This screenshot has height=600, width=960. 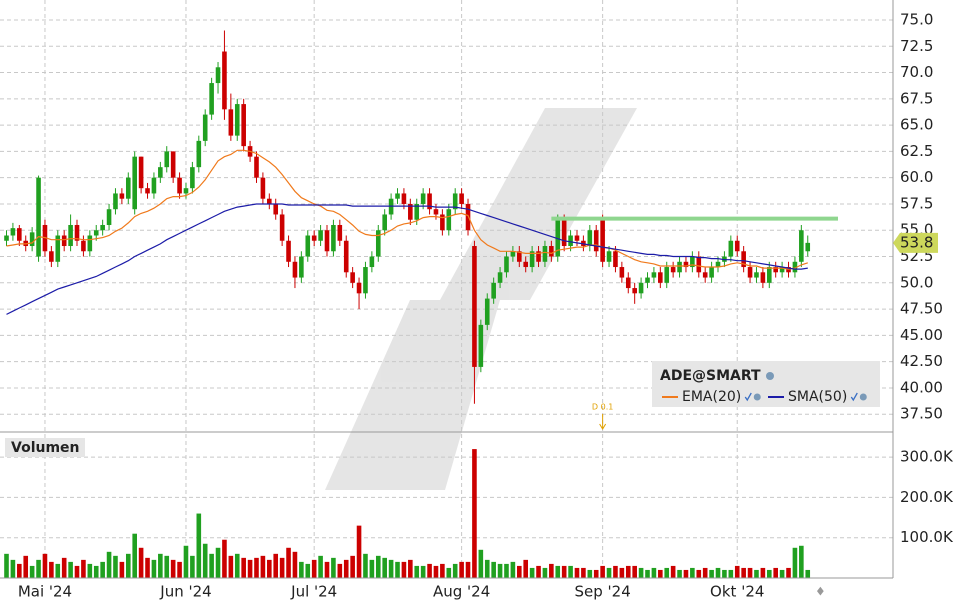 I want to click on last-price-tag, so click(x=915, y=242).